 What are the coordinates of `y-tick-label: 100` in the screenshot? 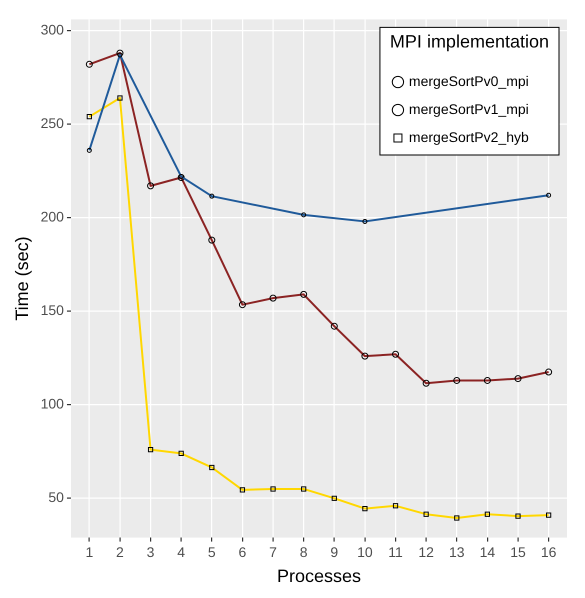 It's located at (52, 404).